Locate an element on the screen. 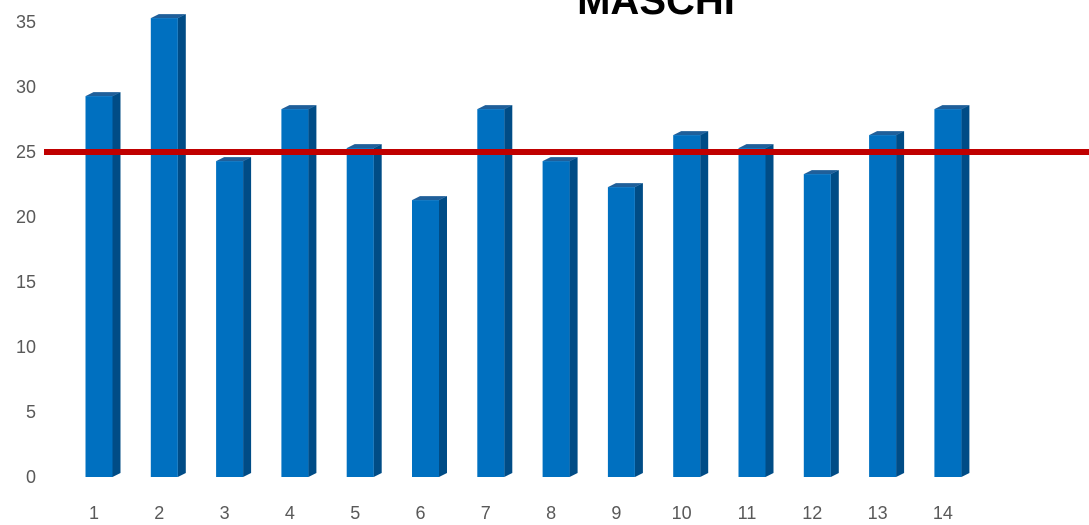 The image size is (1089, 525). x-tick-label: 9 is located at coordinates (616, 513).